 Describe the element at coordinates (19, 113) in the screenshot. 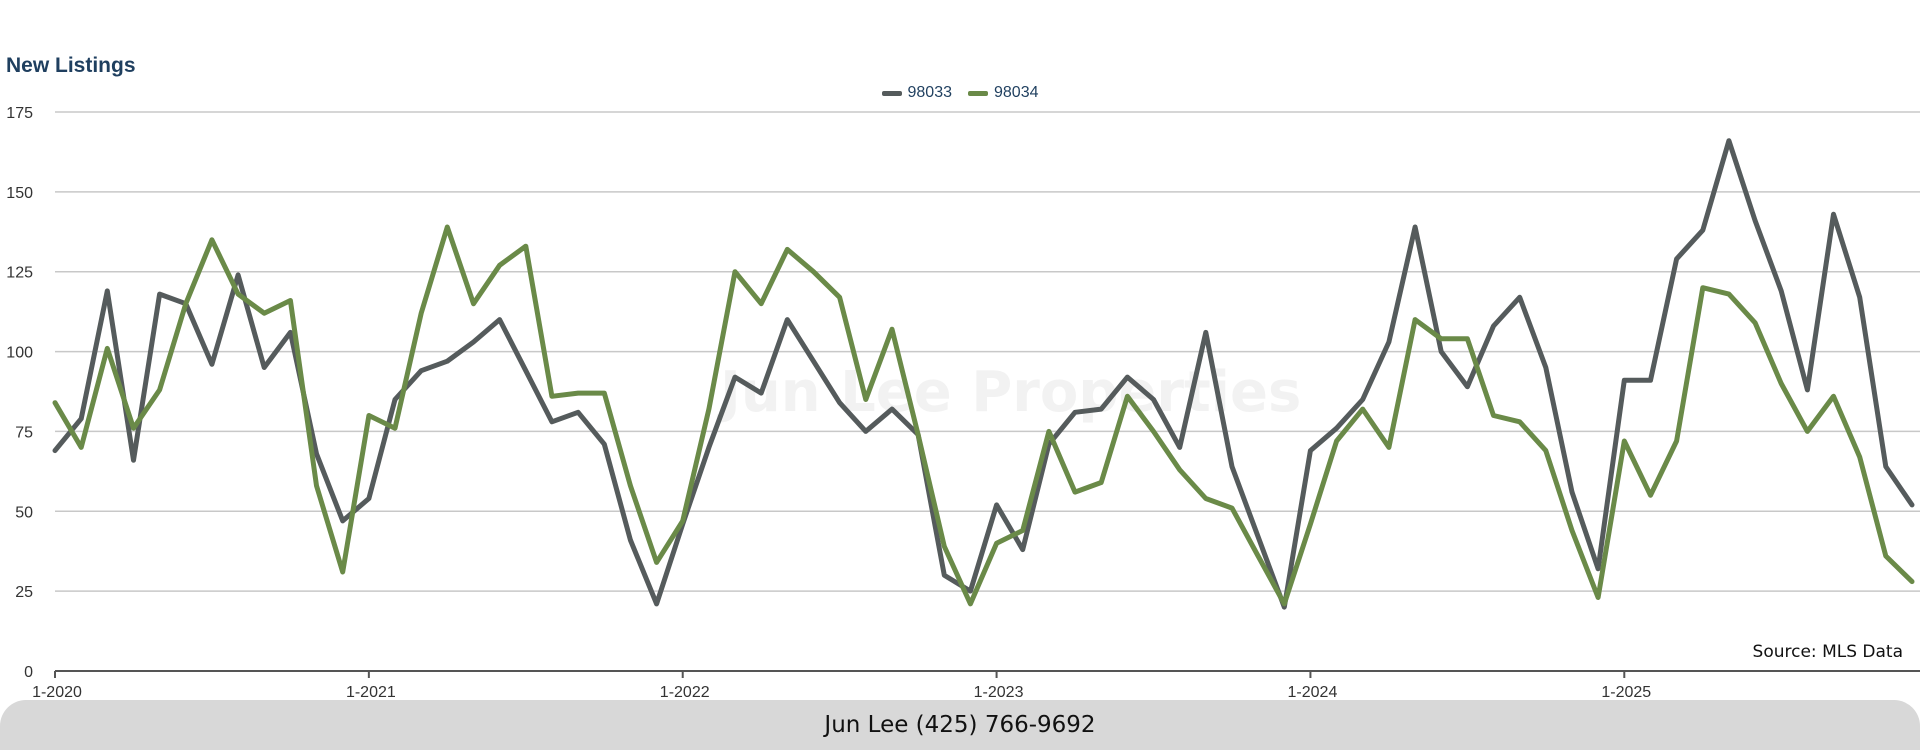

I see `y-tick-label-175: 175` at that location.